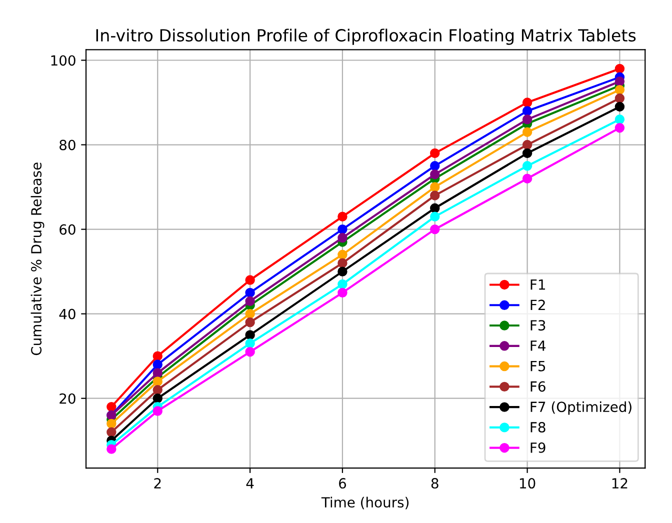 This screenshot has height=523, width=672. Describe the element at coordinates (365, 503) in the screenshot. I see `x-axis-title: Time (hours)` at that location.